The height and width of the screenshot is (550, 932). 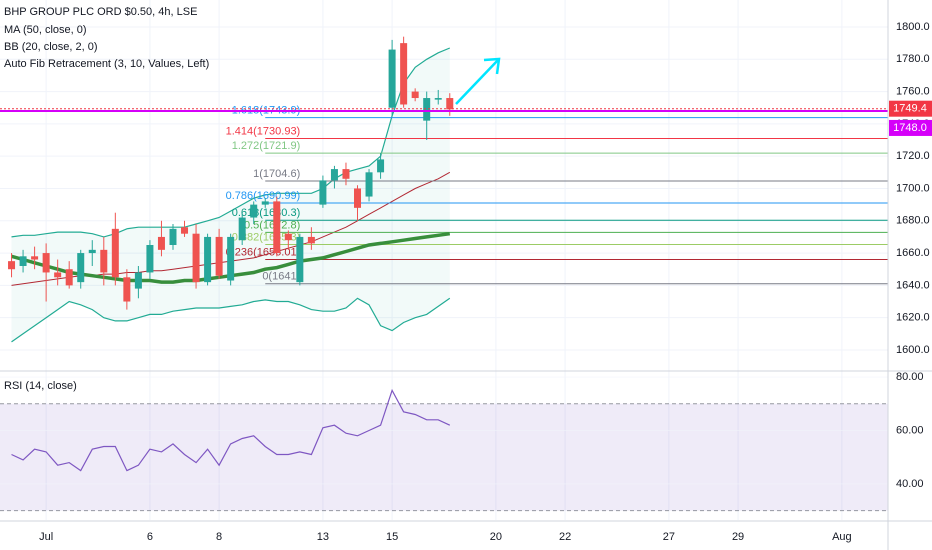 What do you see at coordinates (281, 277) in the screenshot?
I see `fib-label: 0(1641)` at bounding box center [281, 277].